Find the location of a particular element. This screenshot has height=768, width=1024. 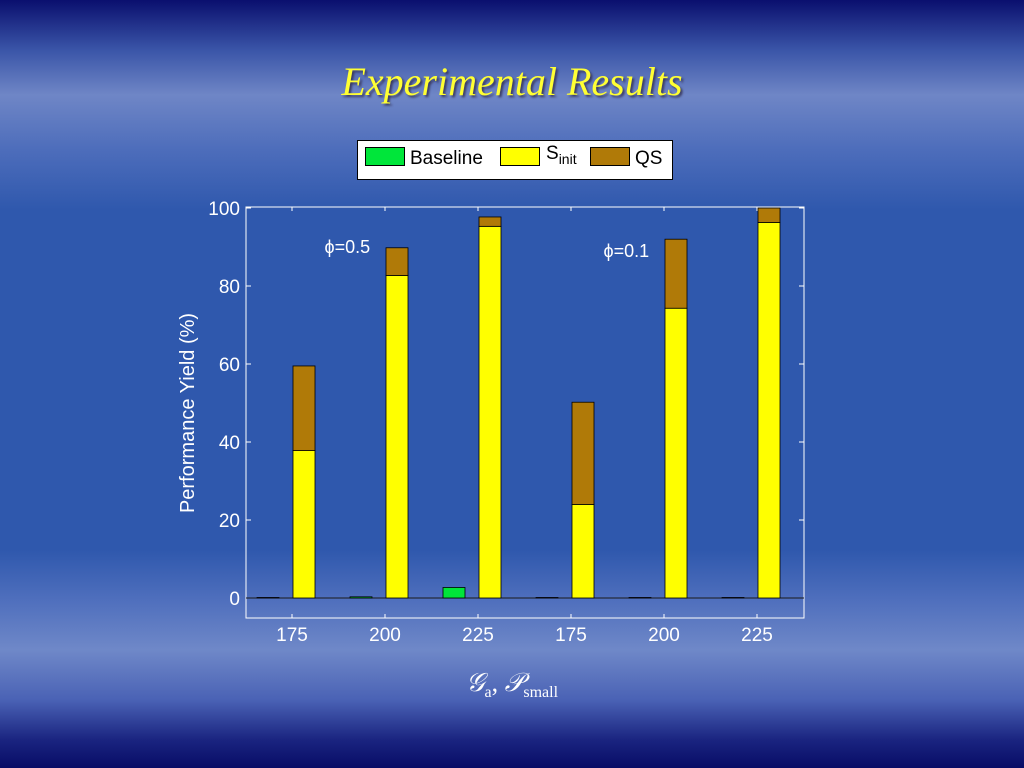

annotation-label: ϕ=0.1 is located at coordinates (627, 251).